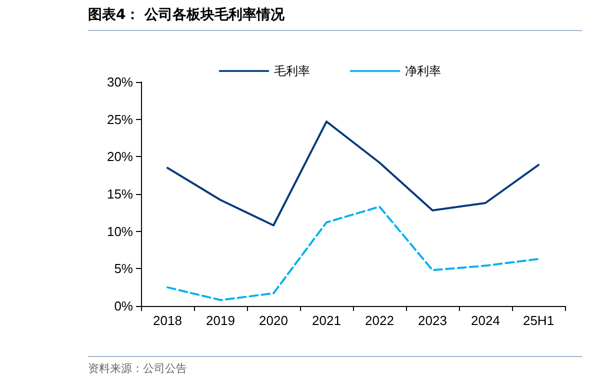 Image resolution: width=616 pixels, height=388 pixels. I want to click on legend-label: 毛利率, so click(292, 71).